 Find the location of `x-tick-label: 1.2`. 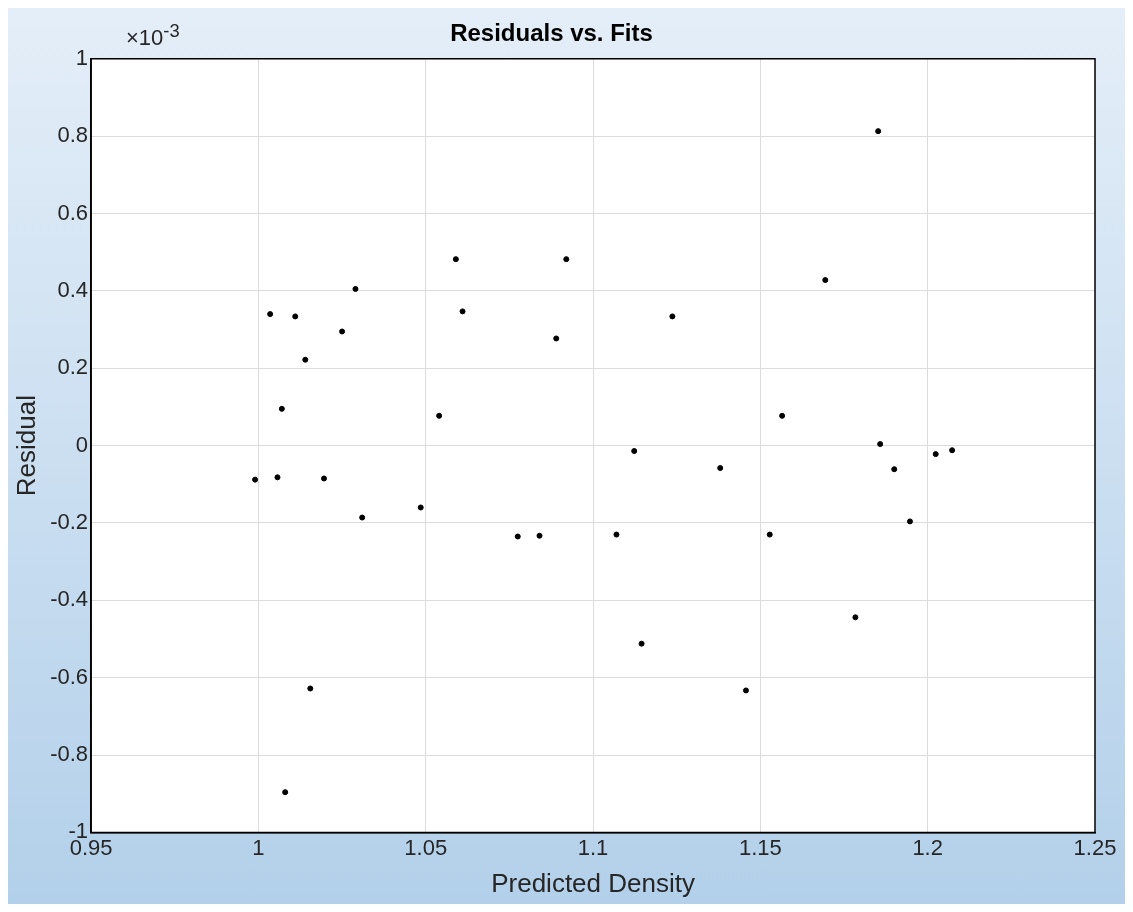

x-tick-label: 1.2 is located at coordinates (927, 847).